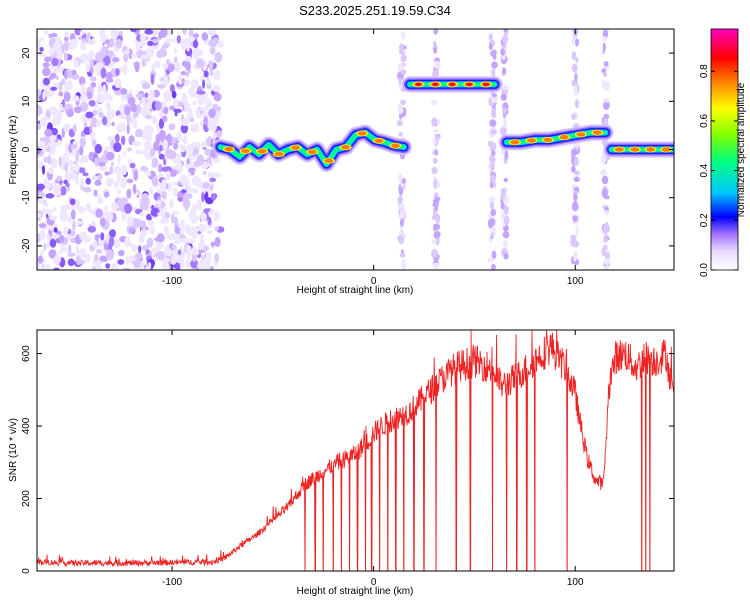  I want to click on colorbar-gradient, so click(724, 149).